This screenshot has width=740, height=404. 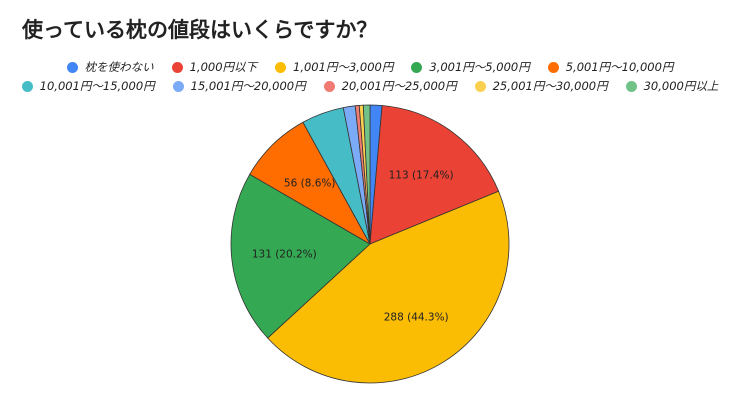 What do you see at coordinates (310, 183) in the screenshot?
I see `pie-data-label: 56 (8.6%)` at bounding box center [310, 183].